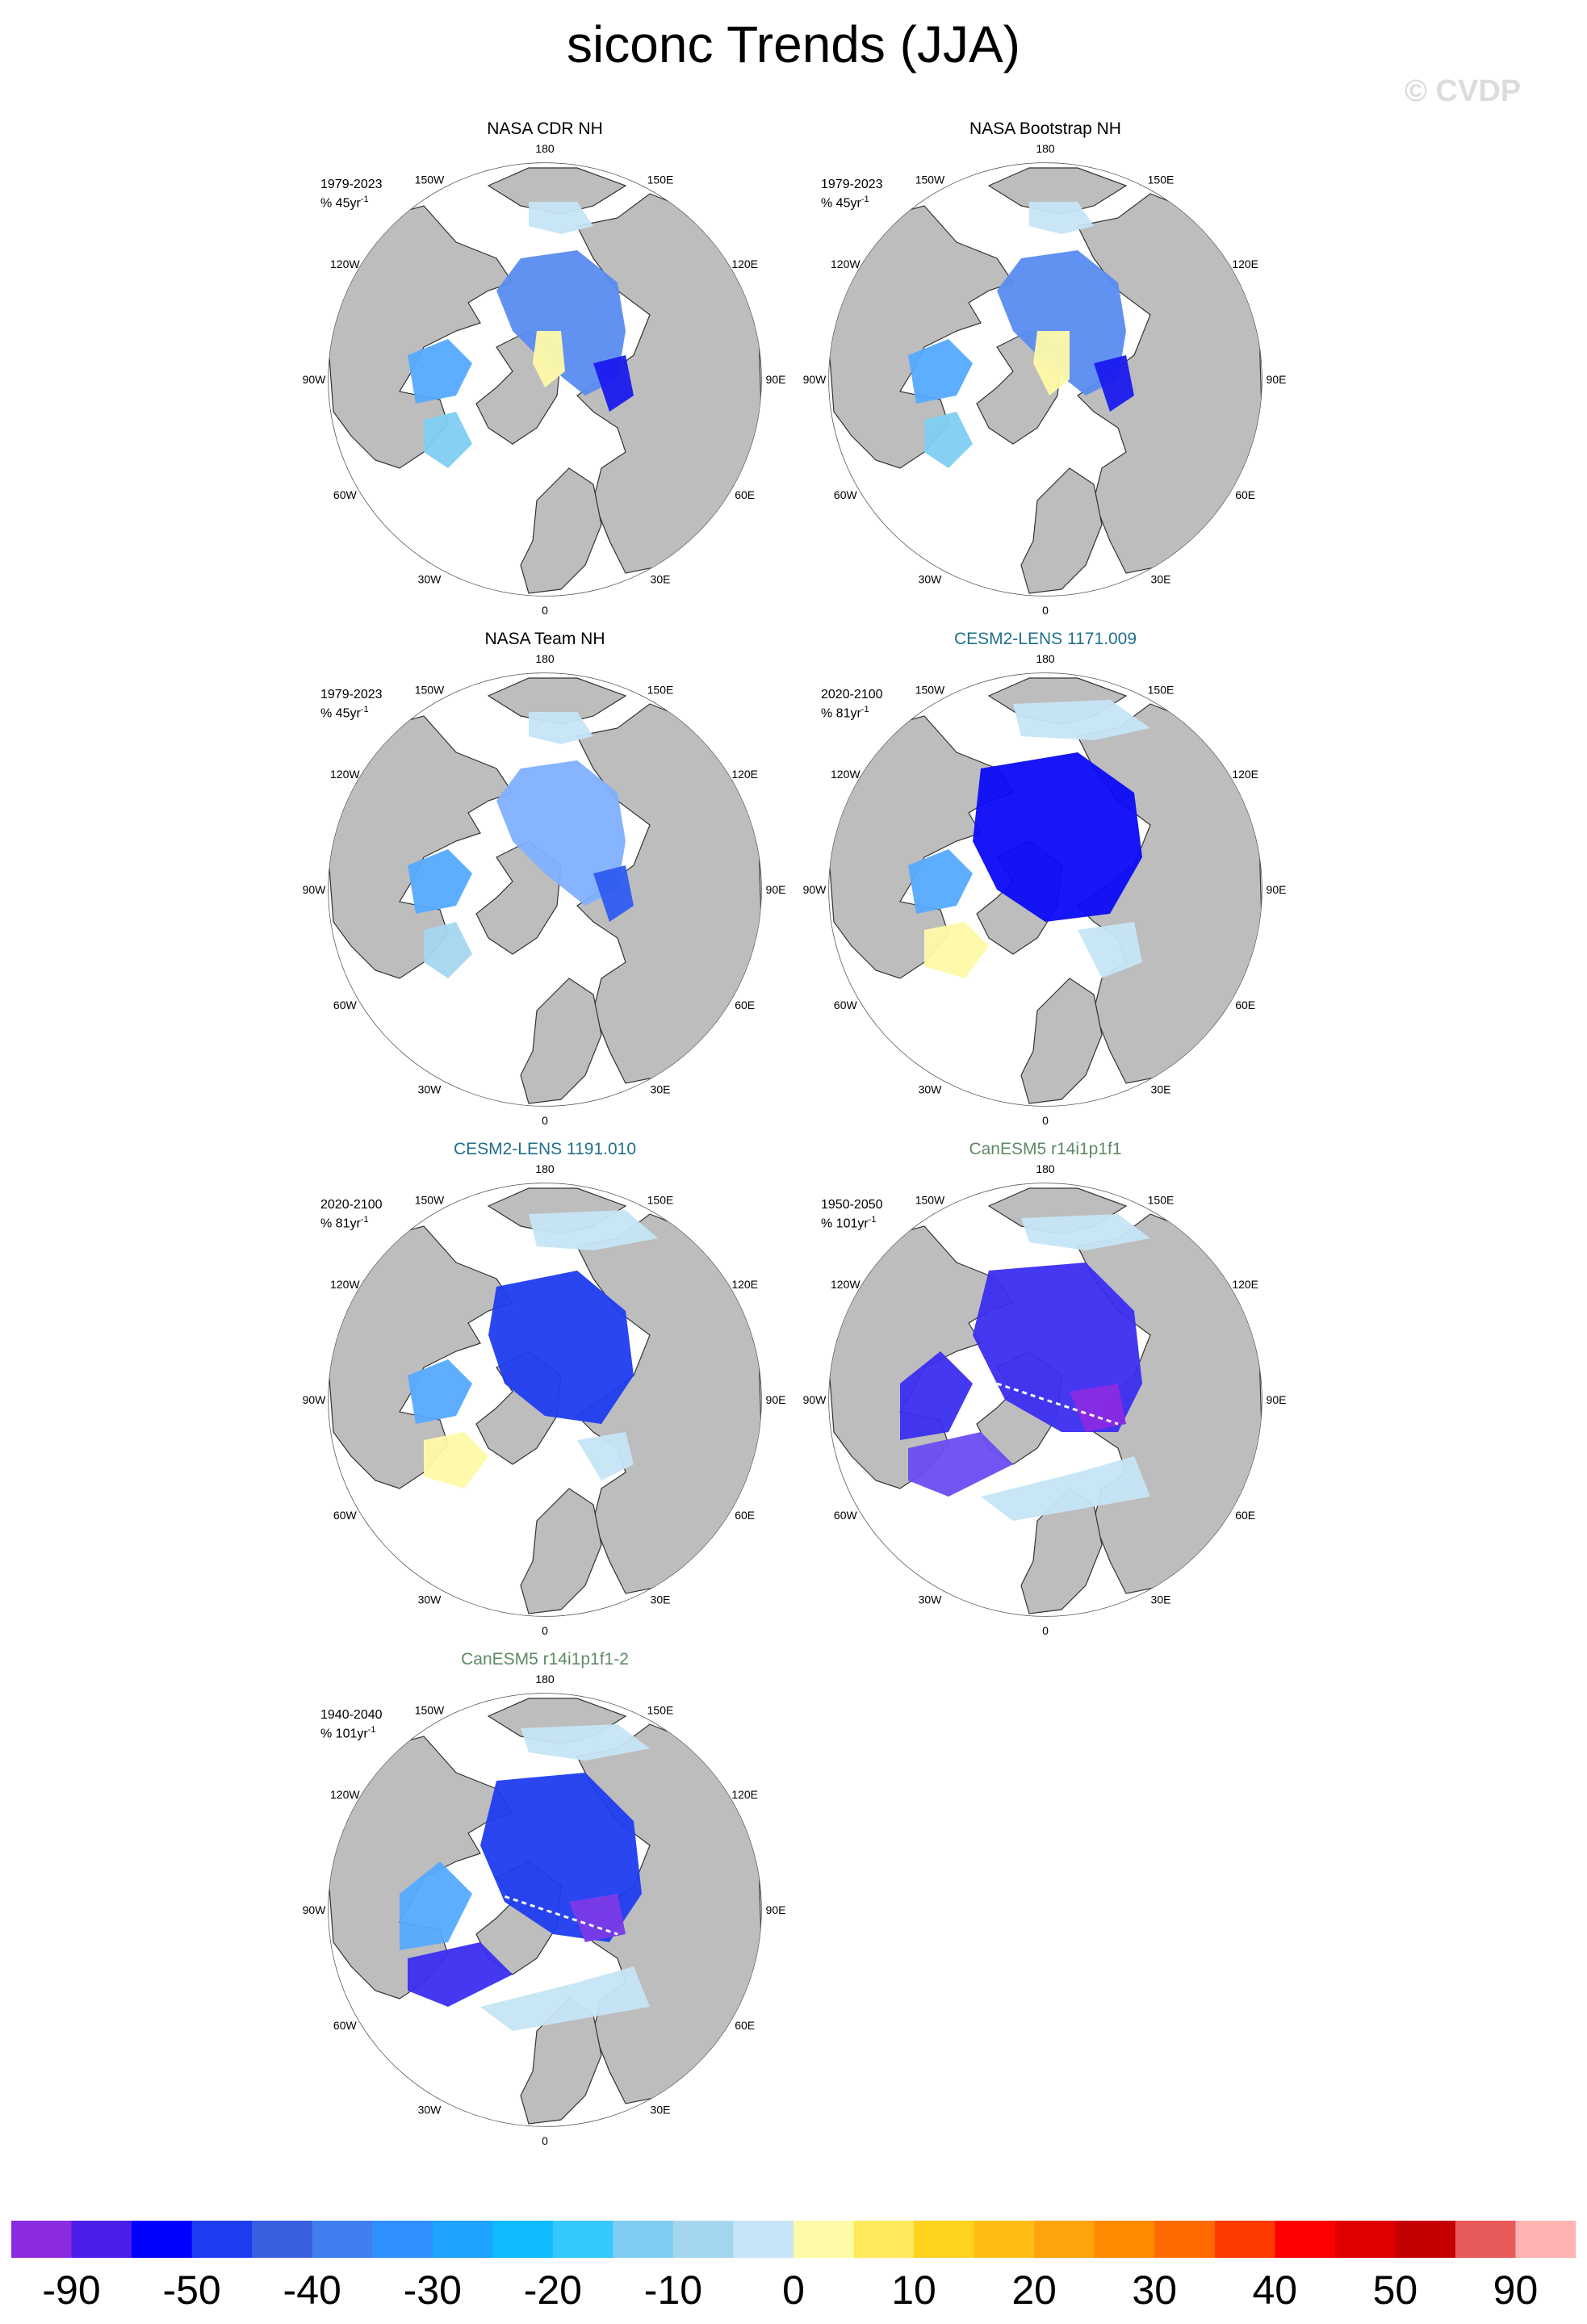 This screenshot has width=1587, height=2324. Describe the element at coordinates (545, 128) in the screenshot. I see `panel-title: NASA CDR NH` at that location.